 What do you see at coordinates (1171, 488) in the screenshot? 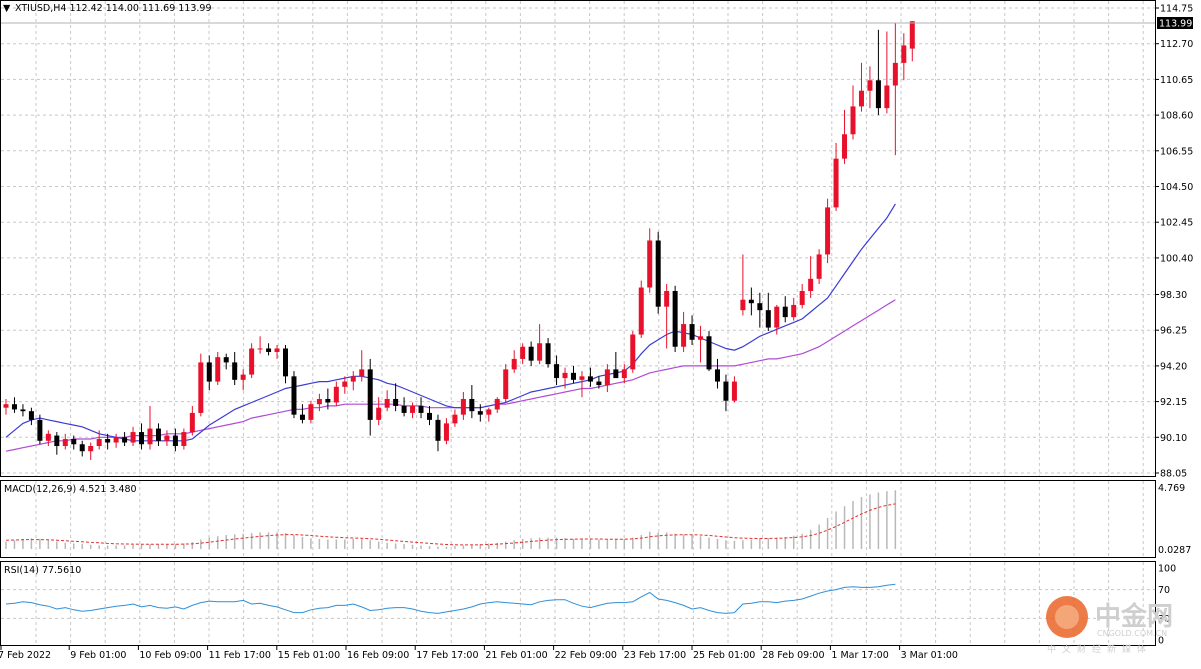
I see `macd-axis-top: 4.769` at bounding box center [1171, 488].